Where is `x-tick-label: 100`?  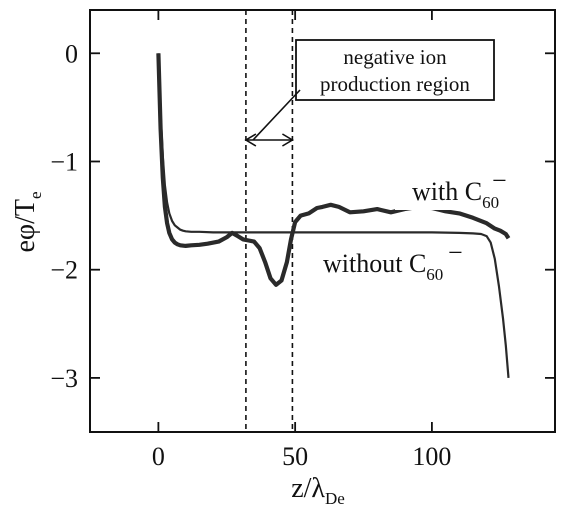
x-tick-label: 100 is located at coordinates (431, 456).